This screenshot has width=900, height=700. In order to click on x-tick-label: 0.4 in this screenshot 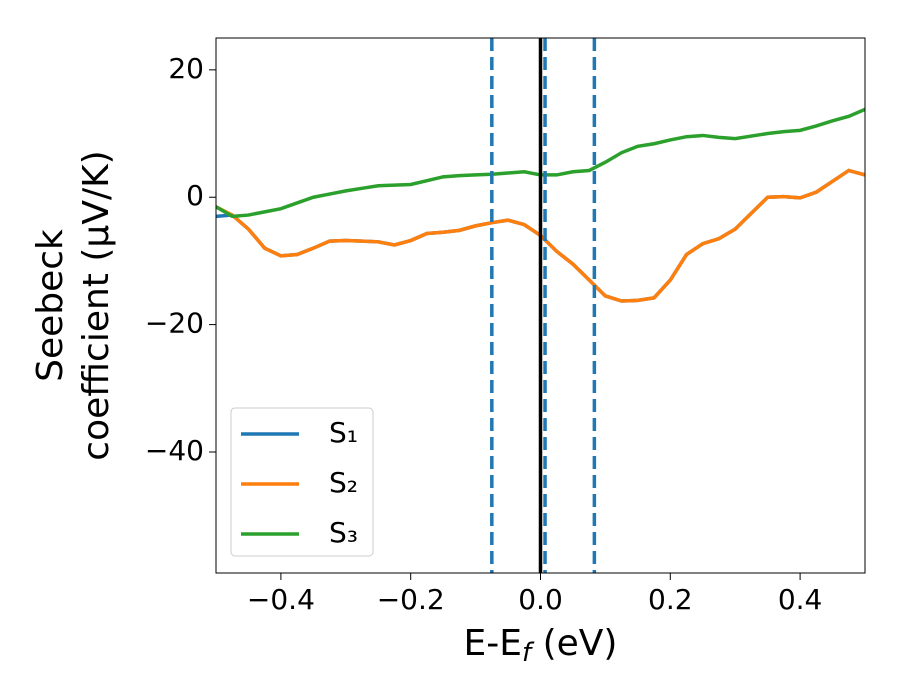, I will do `click(800, 599)`.